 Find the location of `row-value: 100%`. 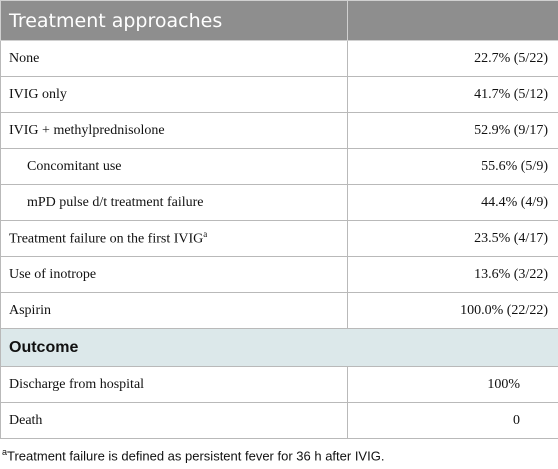

row-value: 100% is located at coordinates (452, 384).